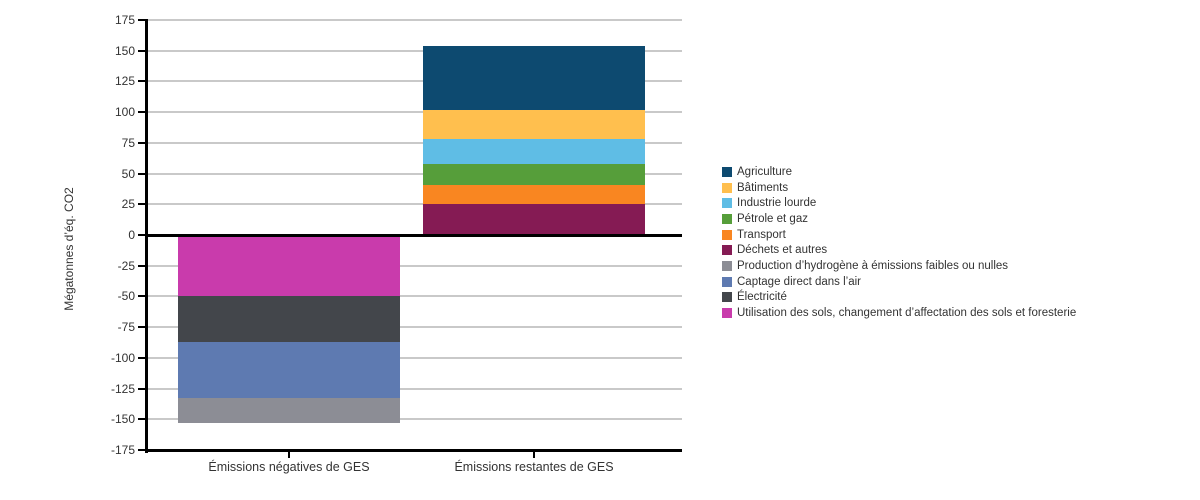  I want to click on legend-item-transport: Transport, so click(899, 235).